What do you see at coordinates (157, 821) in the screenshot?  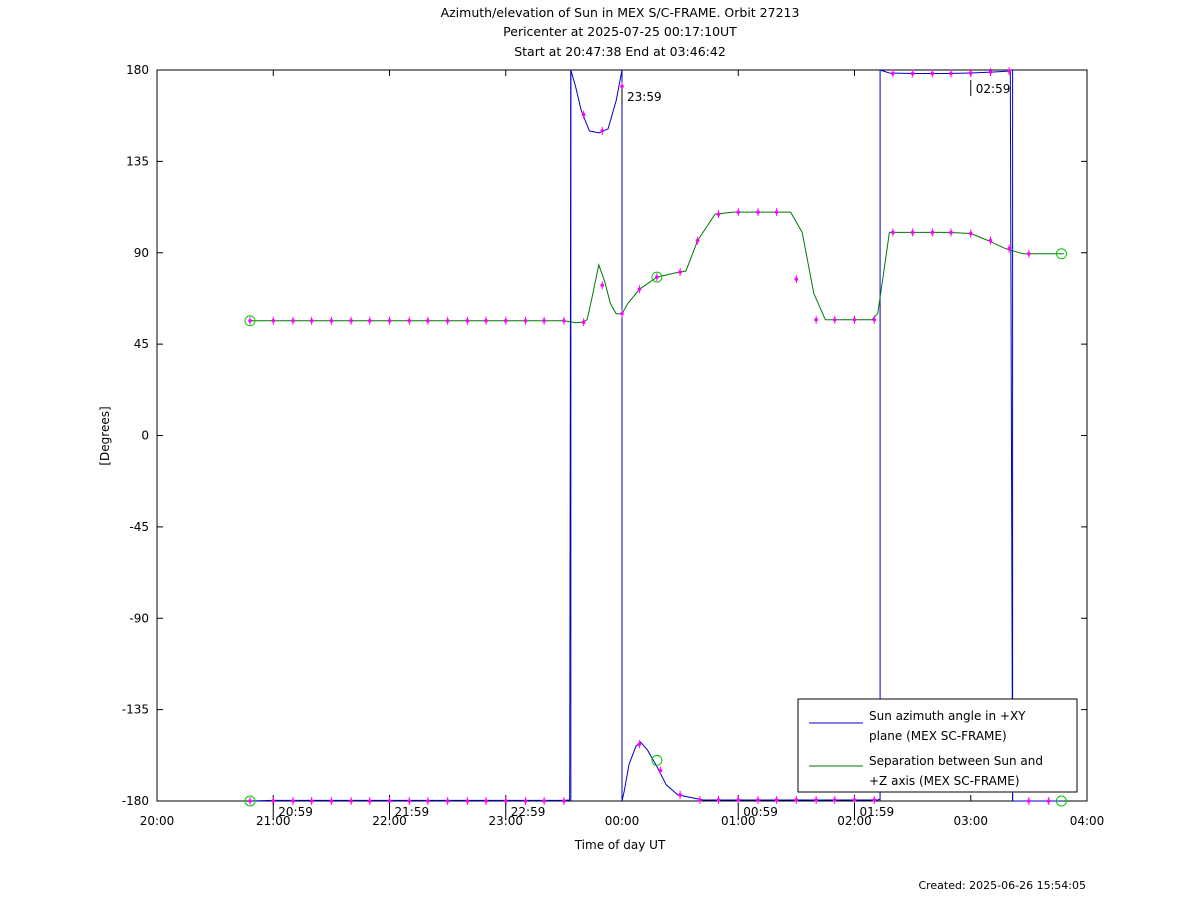 I see `x-tick-label: 20:00` at bounding box center [157, 821].